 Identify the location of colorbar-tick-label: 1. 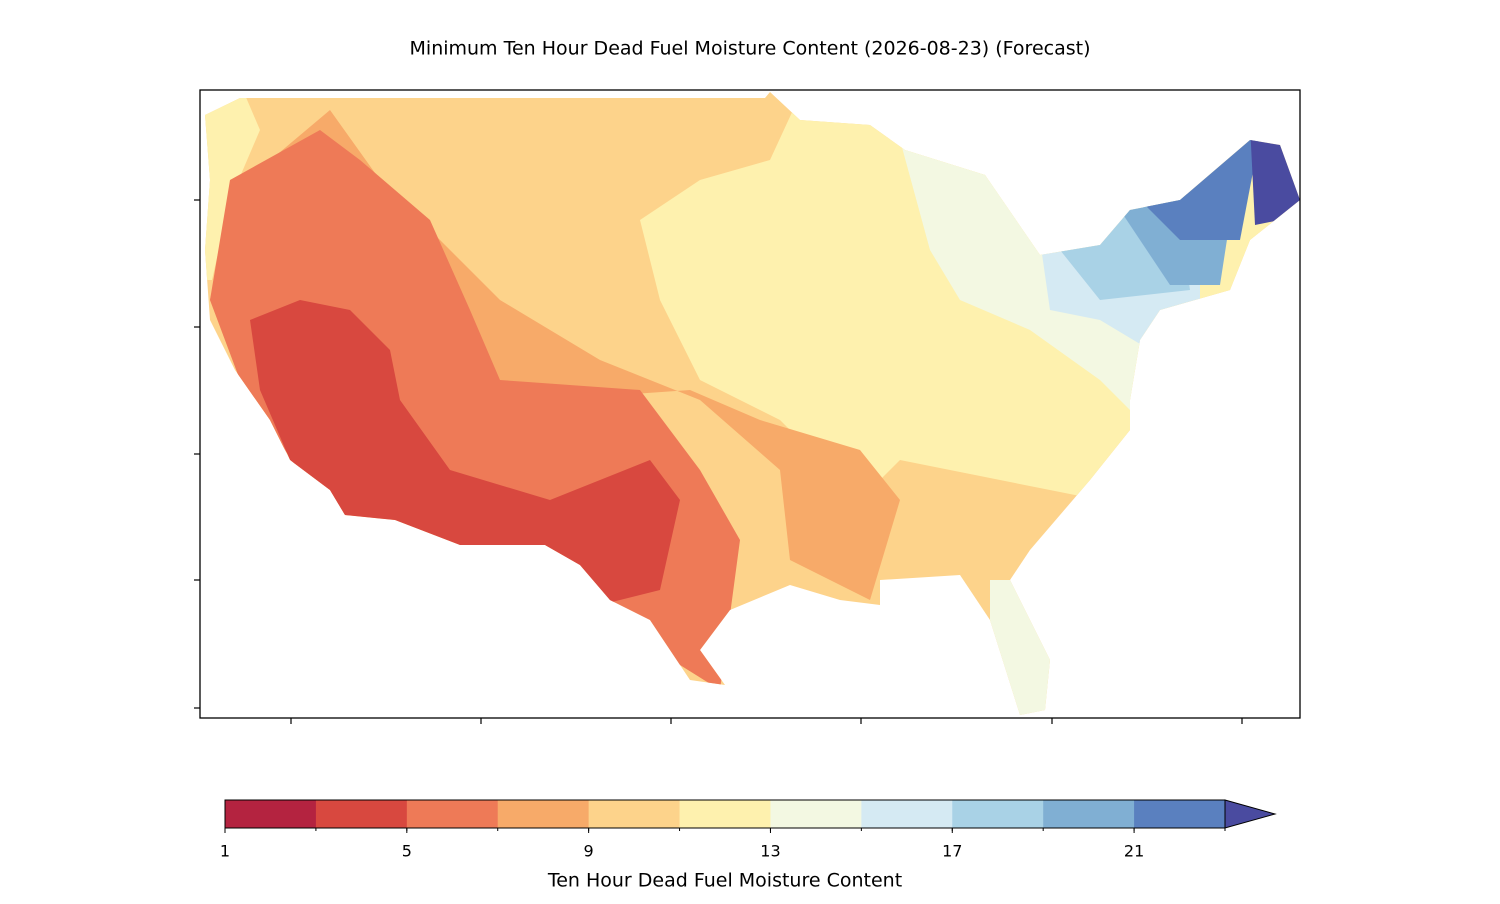
(225, 851).